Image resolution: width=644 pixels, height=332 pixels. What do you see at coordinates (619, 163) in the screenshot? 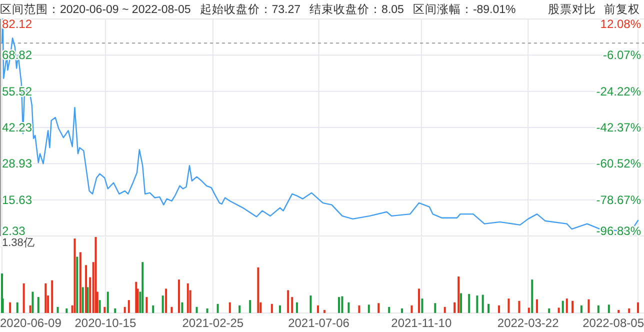
I see `y2-tick-label: -60.52%` at bounding box center [619, 163].